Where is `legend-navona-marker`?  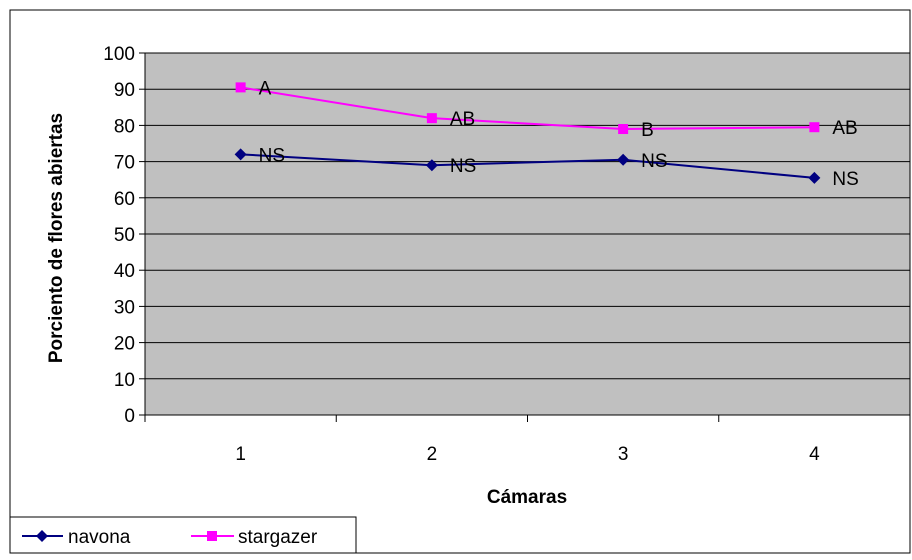 legend-navona-marker is located at coordinates (42, 536).